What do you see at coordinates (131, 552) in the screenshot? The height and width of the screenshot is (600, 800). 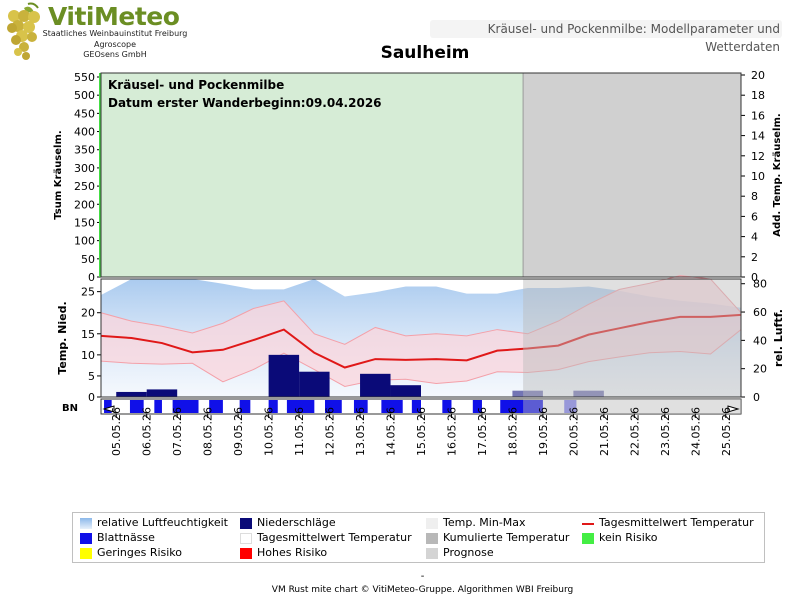 I see `legend-item-low-risk: Geringes Risiko` at bounding box center [131, 552].